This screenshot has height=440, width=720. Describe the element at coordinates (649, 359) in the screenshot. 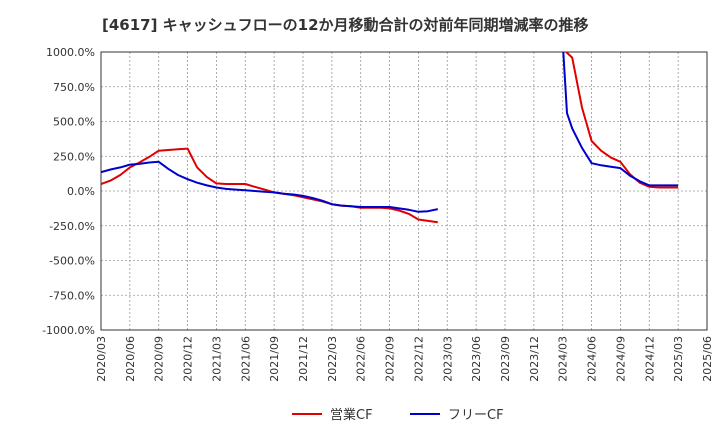

I see `x-tick-label: 2024/12` at that location.